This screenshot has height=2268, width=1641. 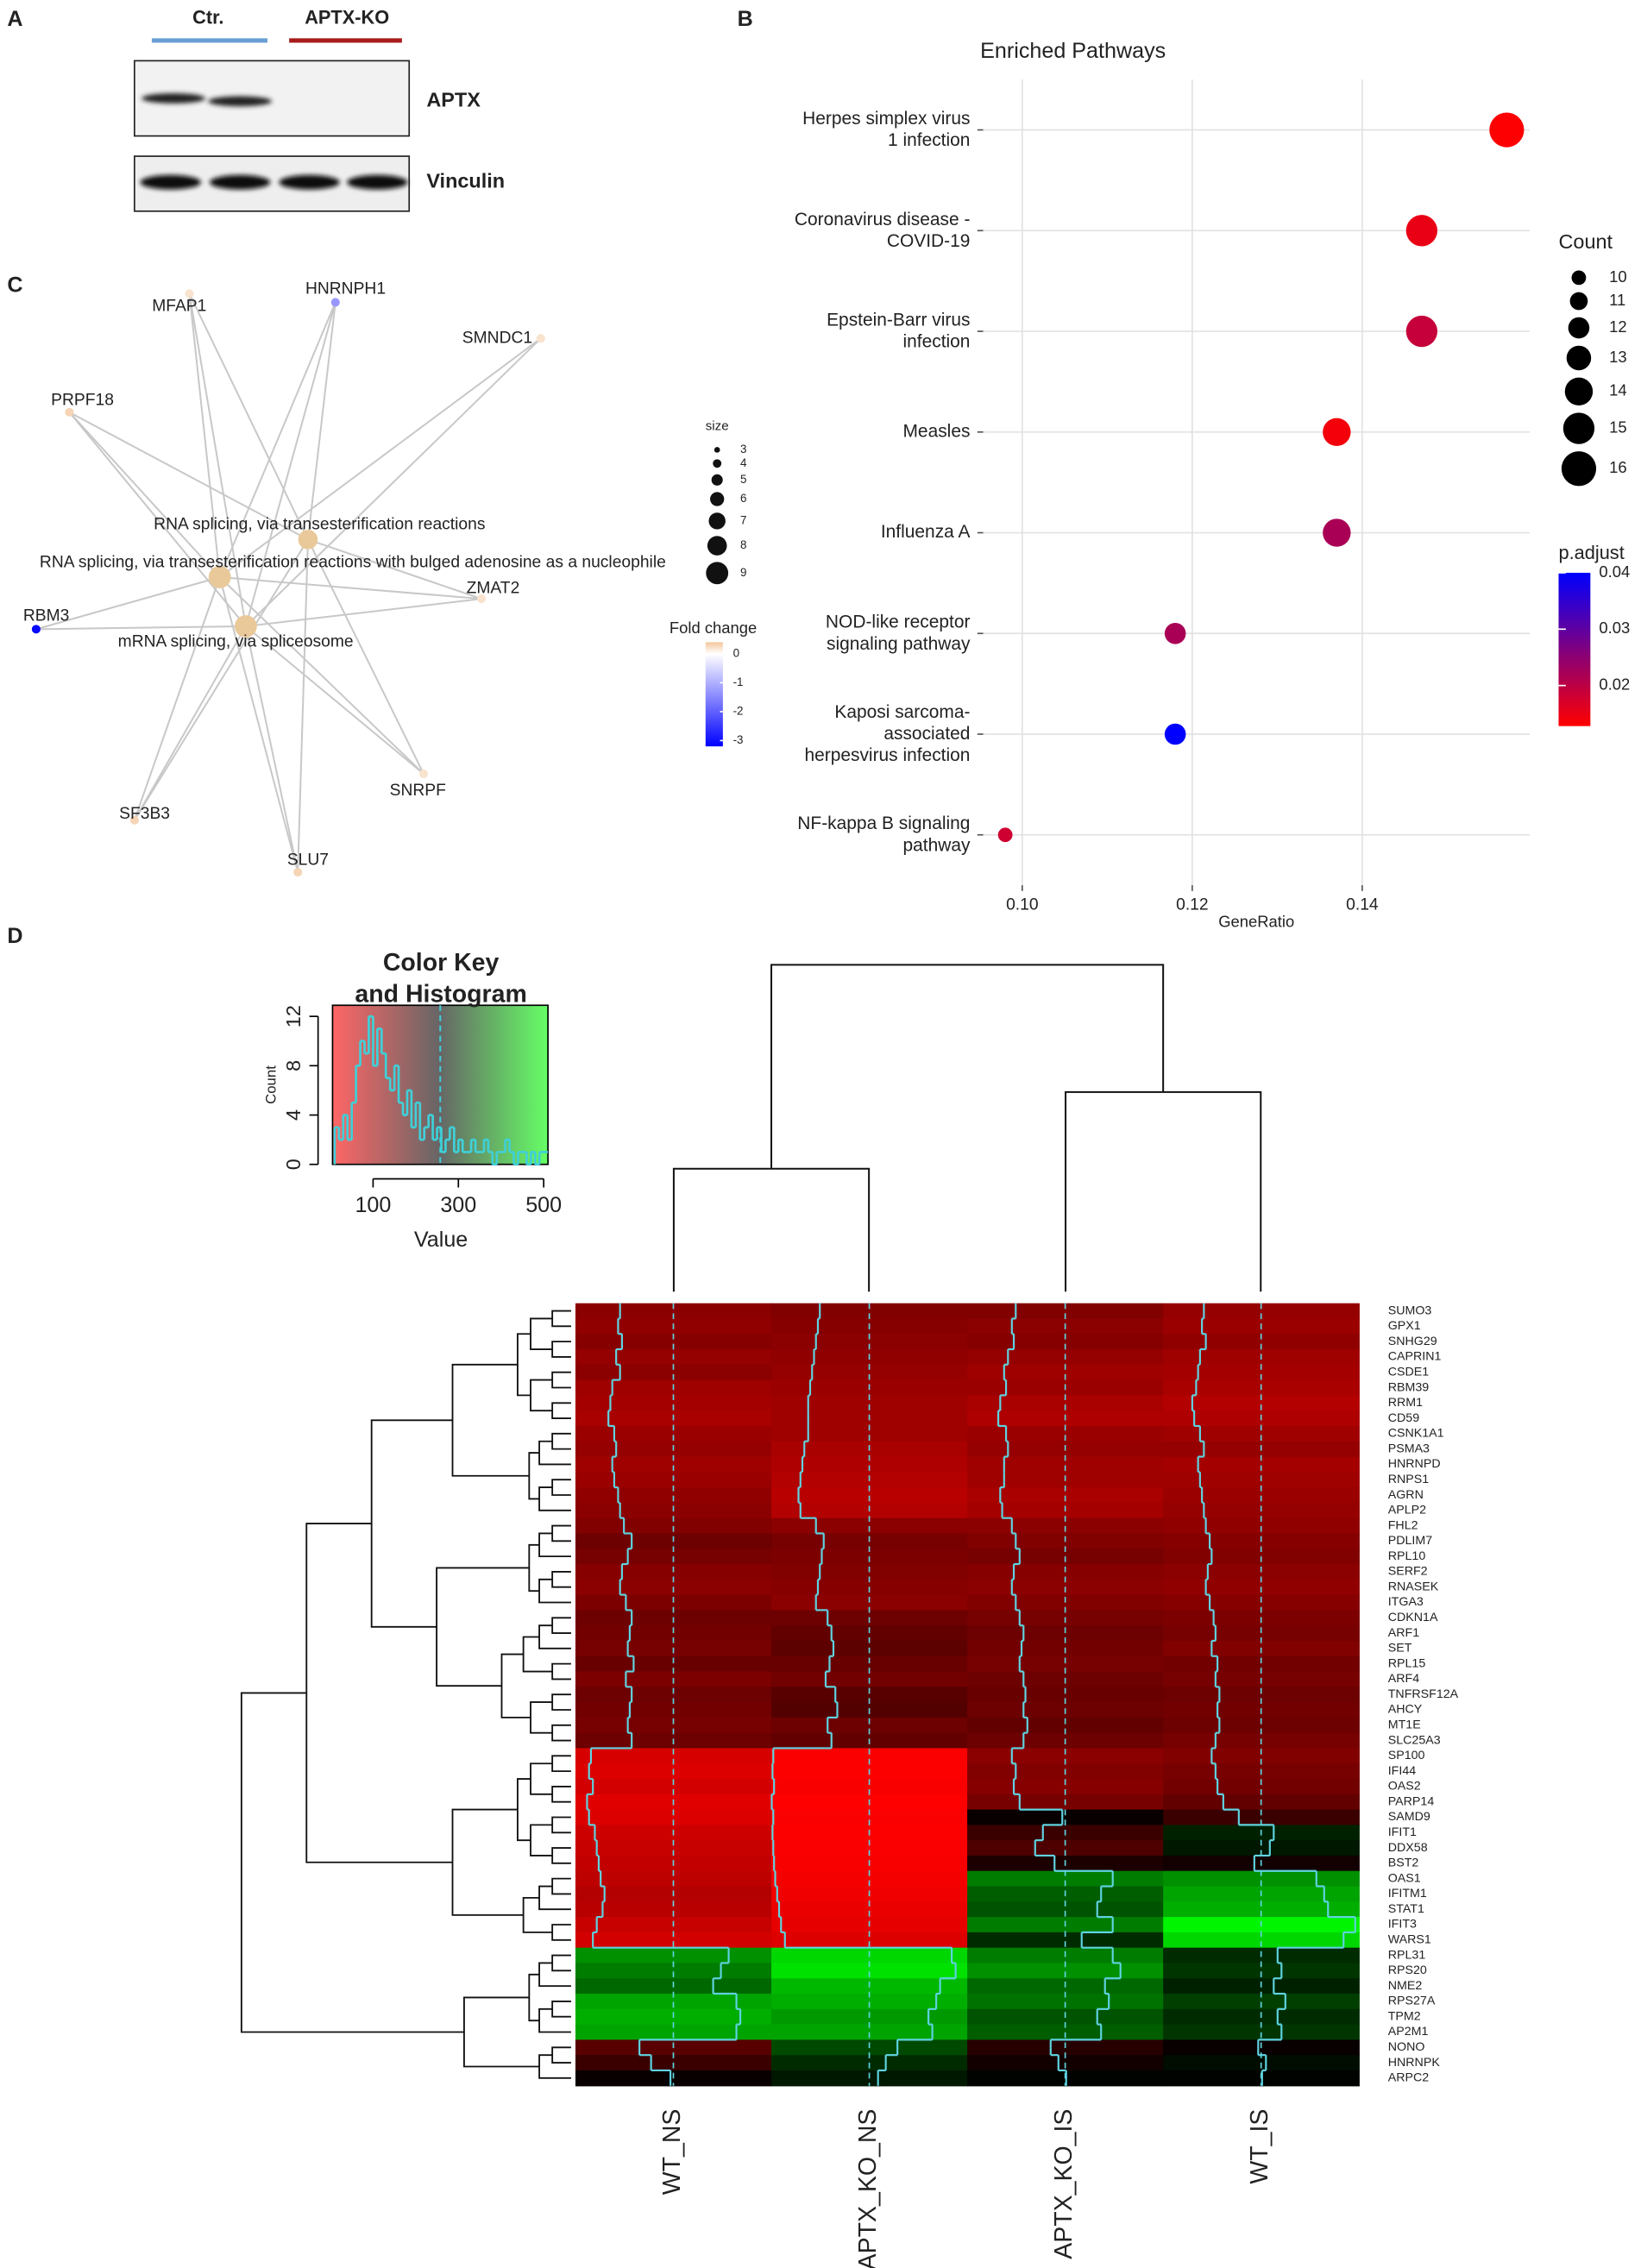 What do you see at coordinates (1614, 684) in the screenshot?
I see `colorbar-tick-label: 0.02` at bounding box center [1614, 684].